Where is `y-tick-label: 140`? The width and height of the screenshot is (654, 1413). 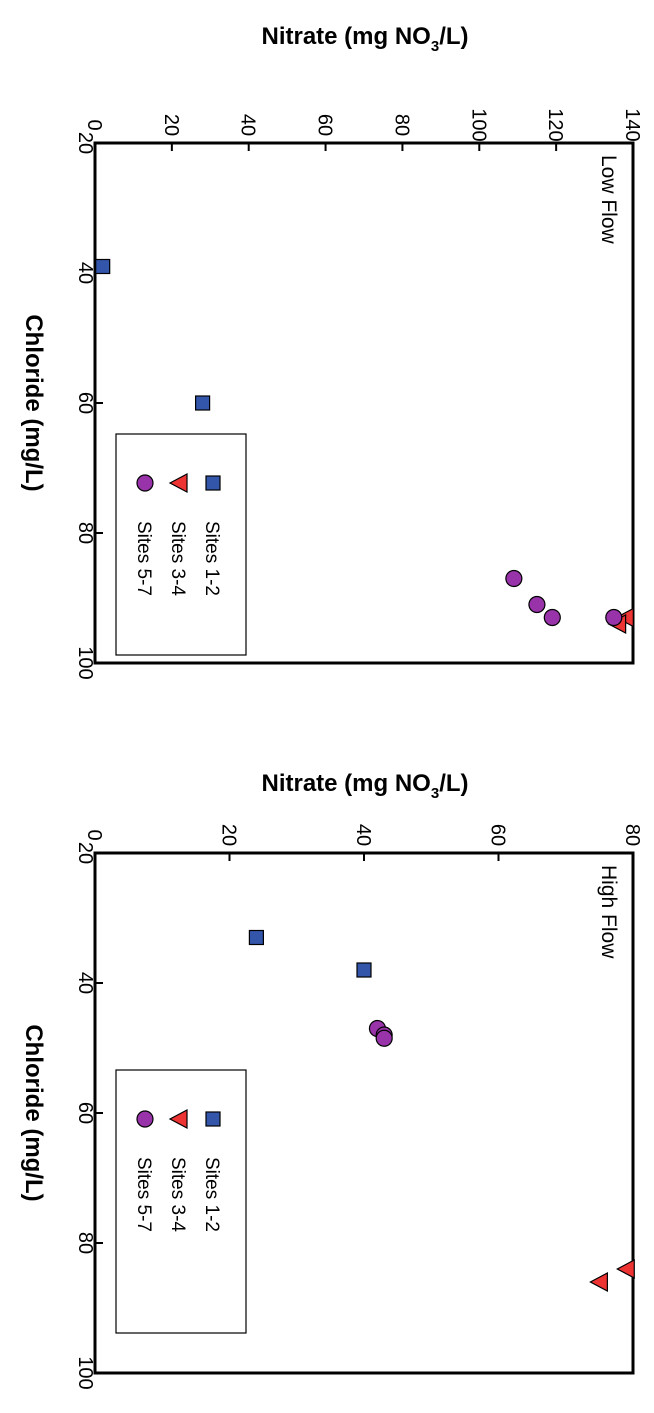 y-tick-label: 140 is located at coordinates (632, 124).